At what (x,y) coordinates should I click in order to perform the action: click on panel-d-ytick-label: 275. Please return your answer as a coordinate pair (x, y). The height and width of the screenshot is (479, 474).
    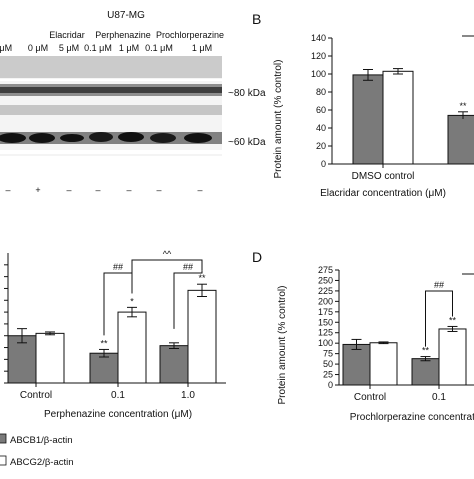
    Looking at the image, I should click on (325, 270).